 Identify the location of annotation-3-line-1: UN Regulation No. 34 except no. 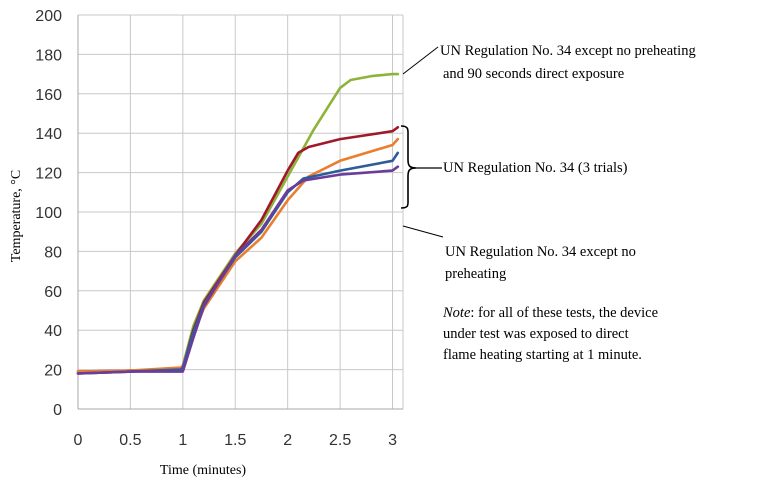
(540, 252).